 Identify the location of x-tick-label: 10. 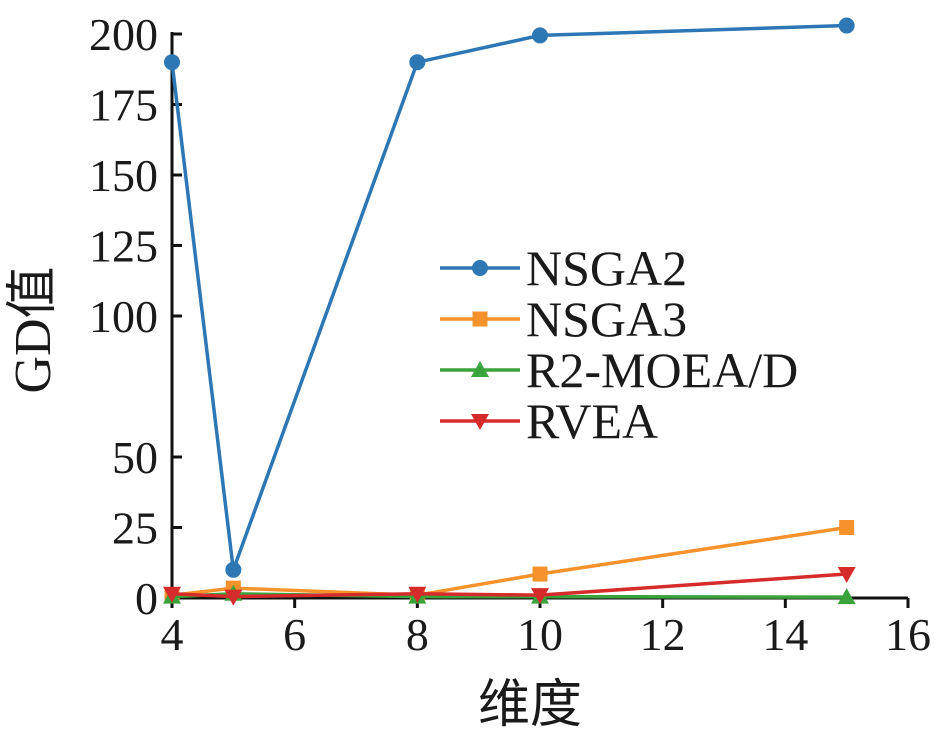
(540, 634).